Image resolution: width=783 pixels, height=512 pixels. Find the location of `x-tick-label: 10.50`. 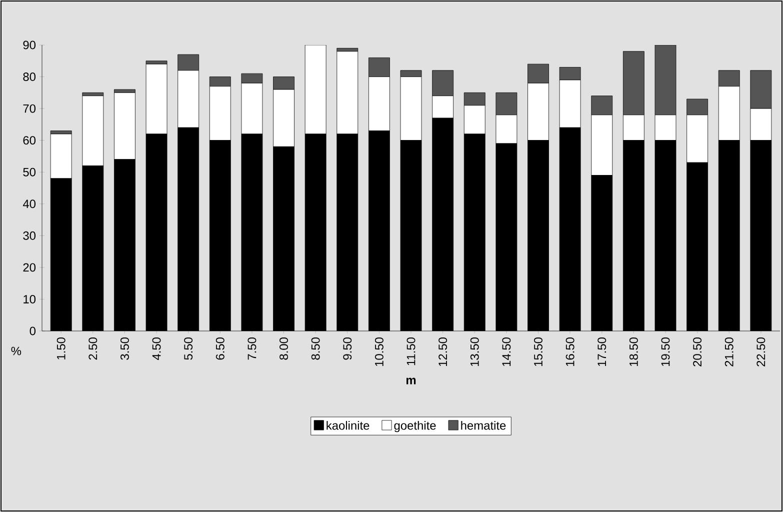

x-tick-label: 10.50 is located at coordinates (379, 351).